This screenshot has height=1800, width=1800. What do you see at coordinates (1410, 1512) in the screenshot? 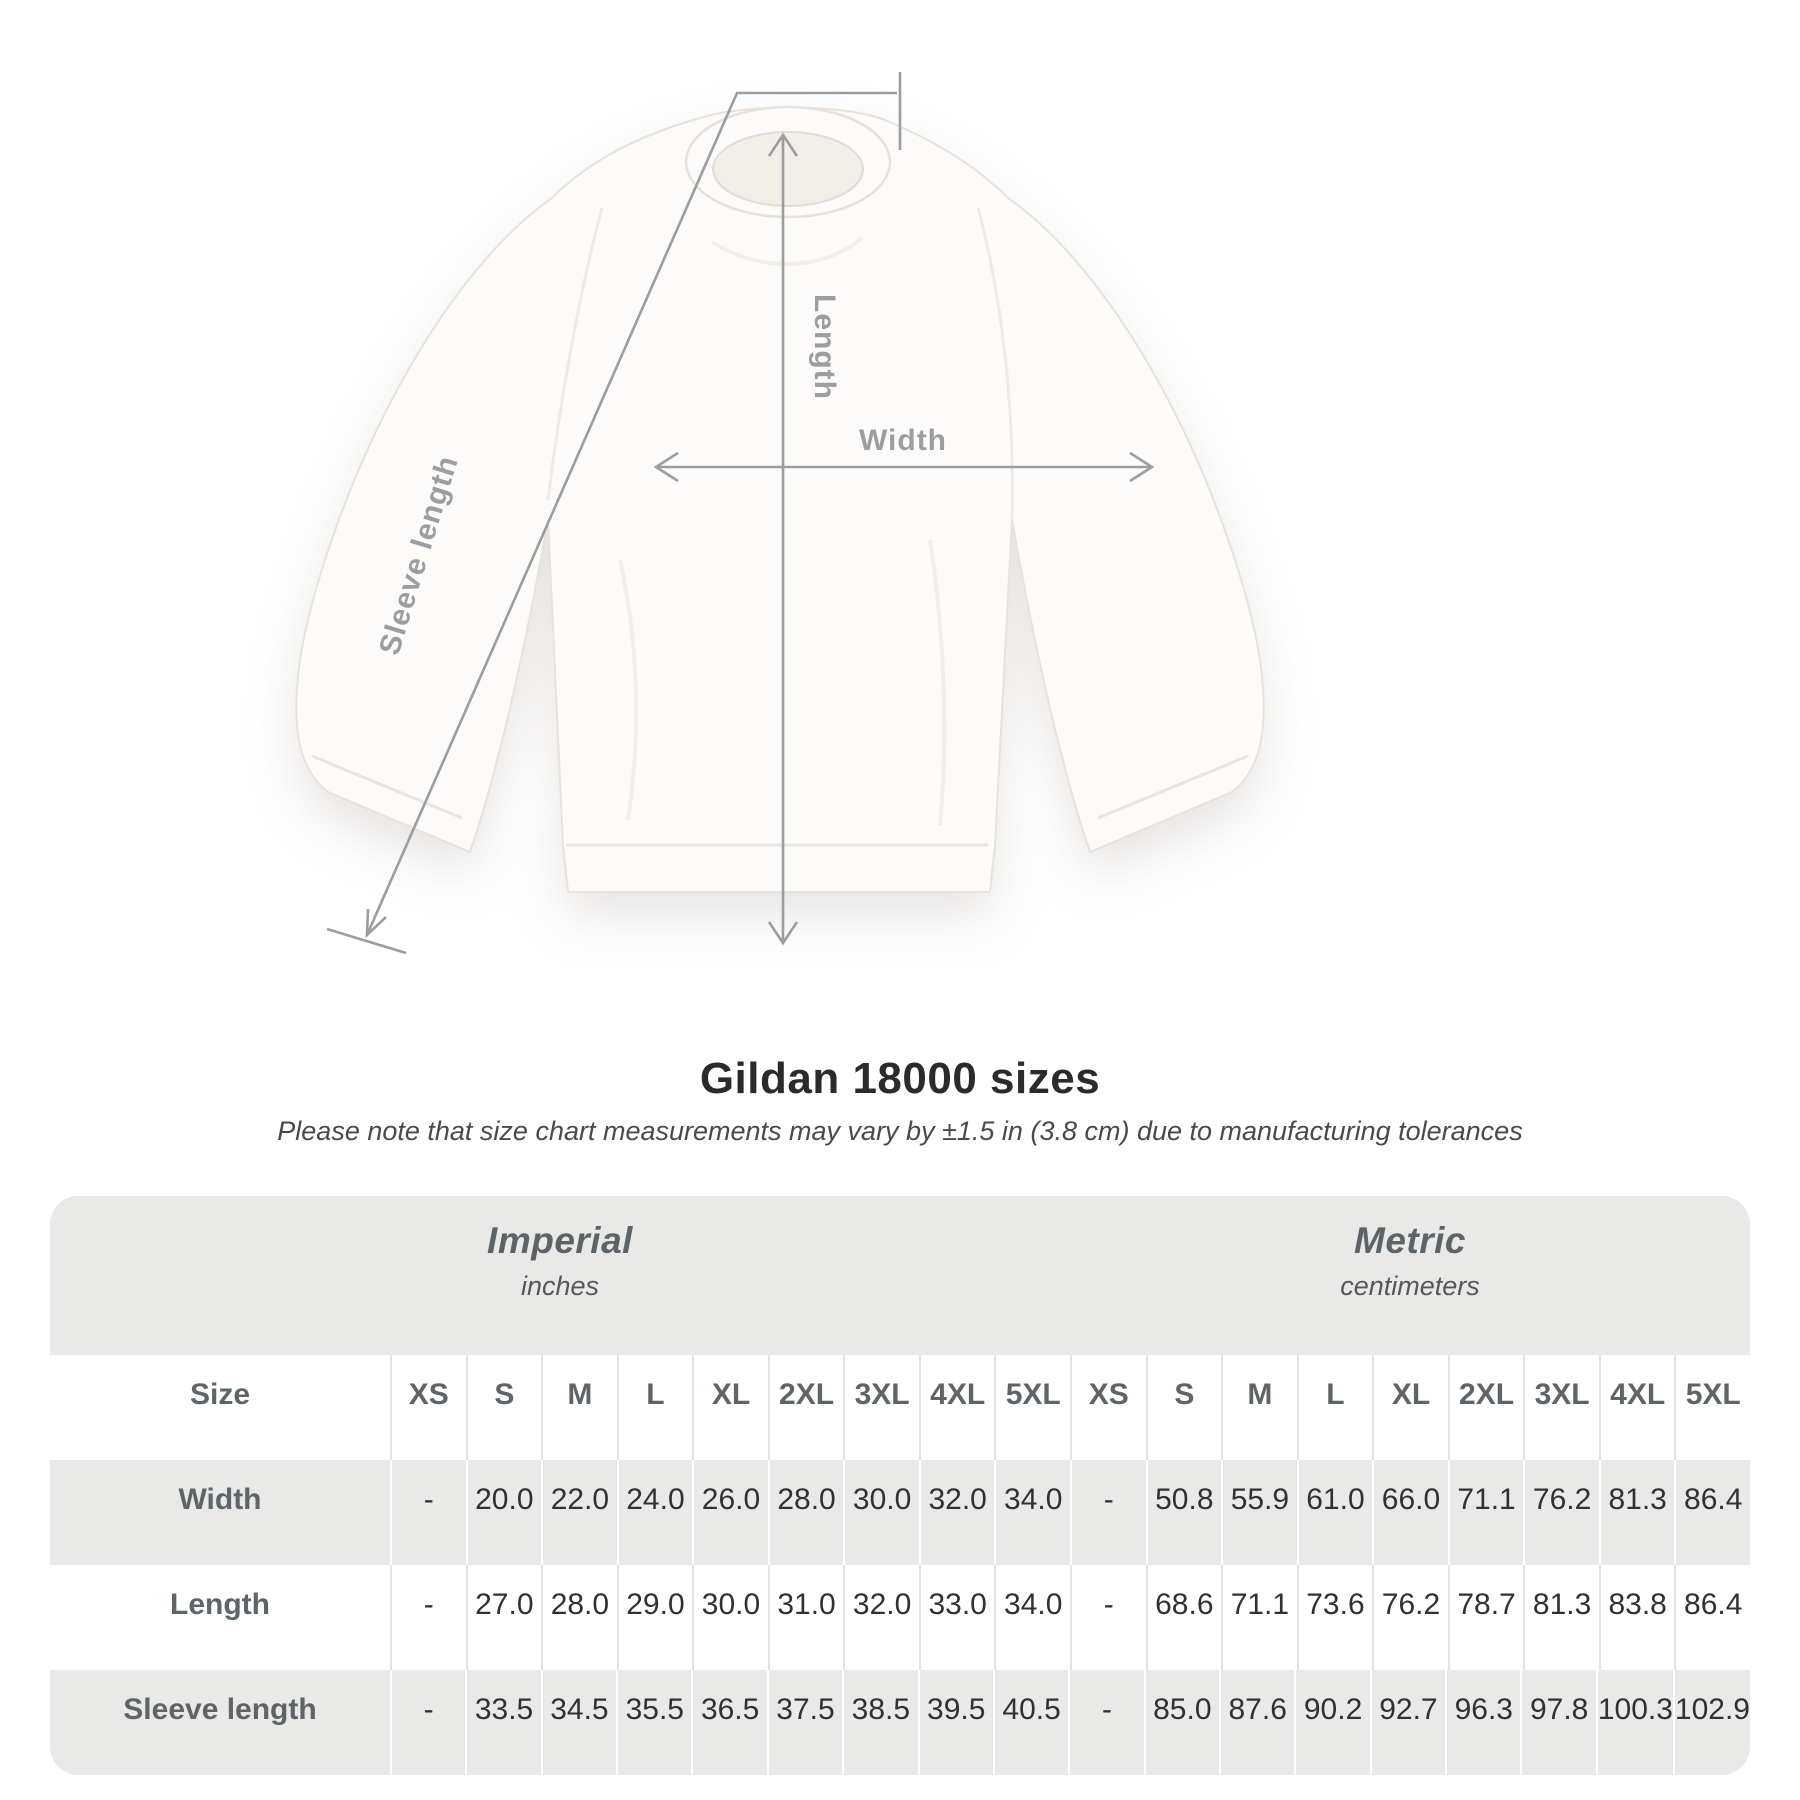
I see `value-cell: 66.0` at bounding box center [1410, 1512].